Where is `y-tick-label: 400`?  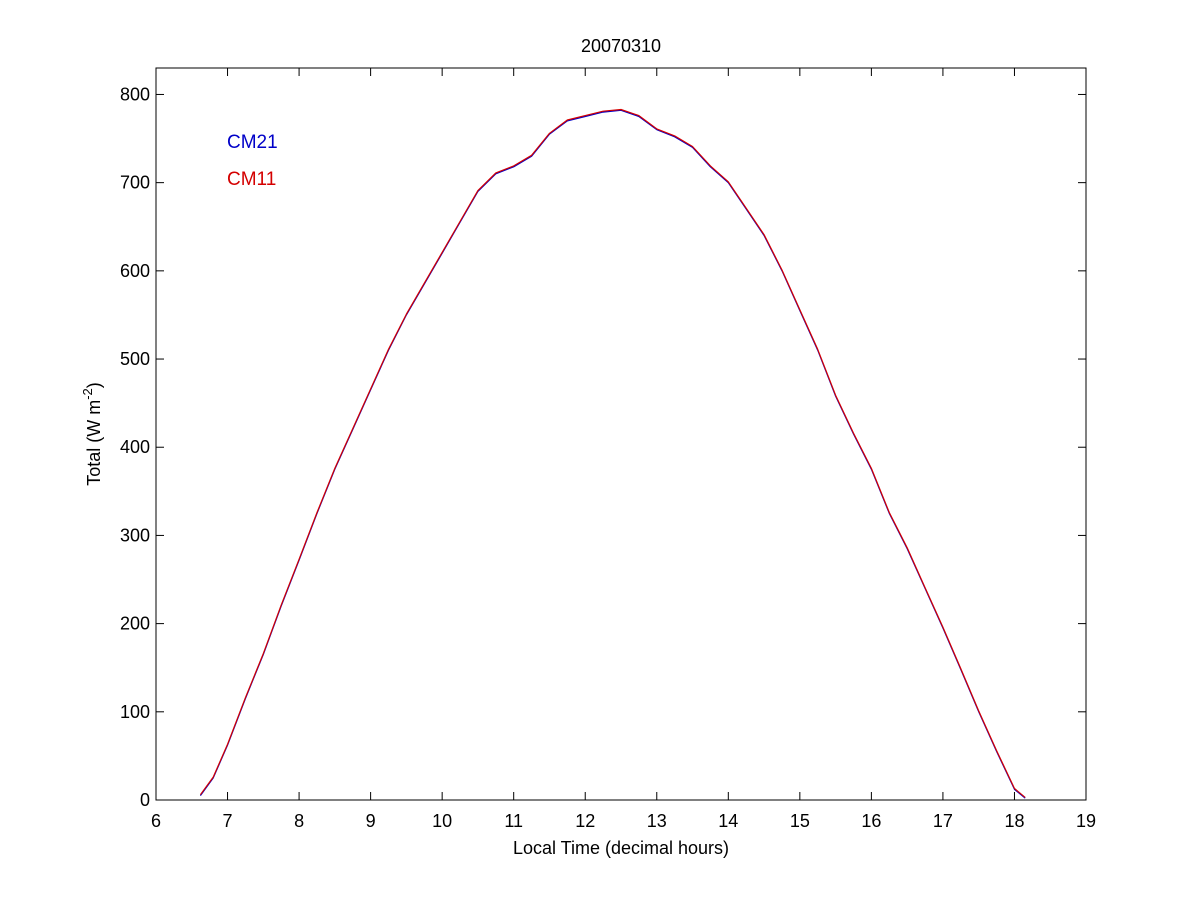
y-tick-label: 400 is located at coordinates (135, 447).